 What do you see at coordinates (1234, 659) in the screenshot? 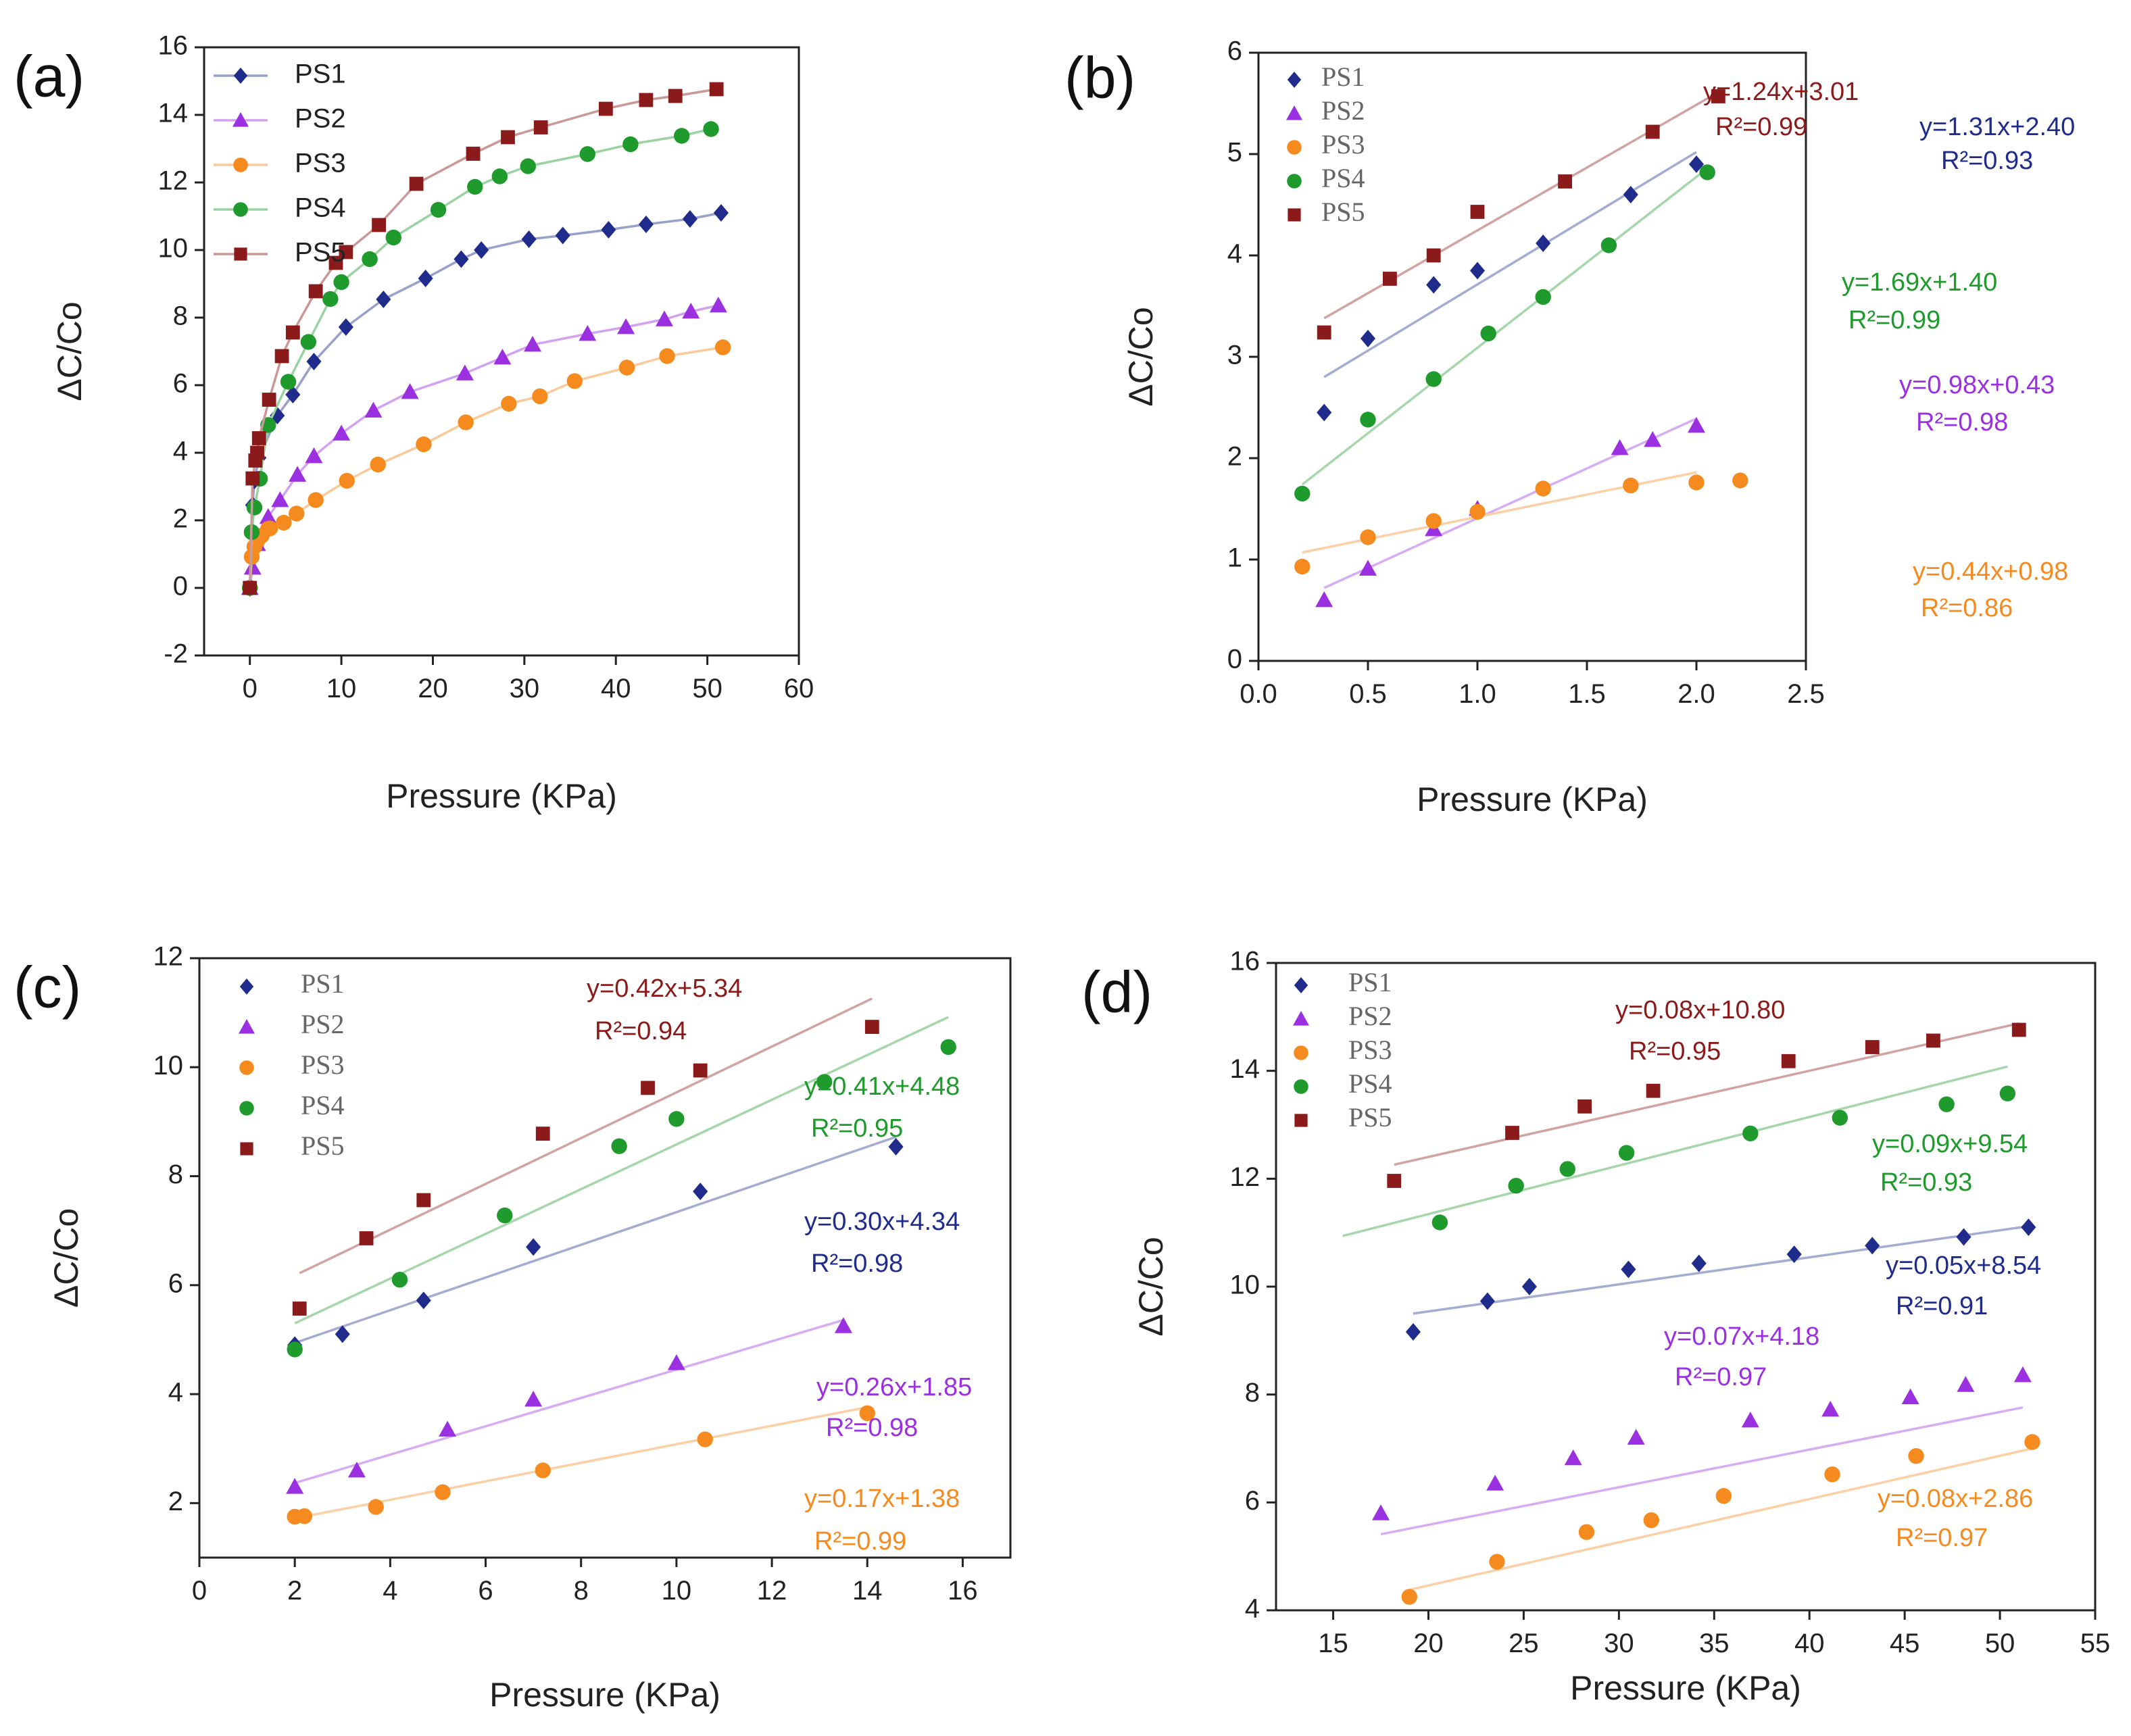
I see `y-tick-label: 0` at bounding box center [1234, 659].